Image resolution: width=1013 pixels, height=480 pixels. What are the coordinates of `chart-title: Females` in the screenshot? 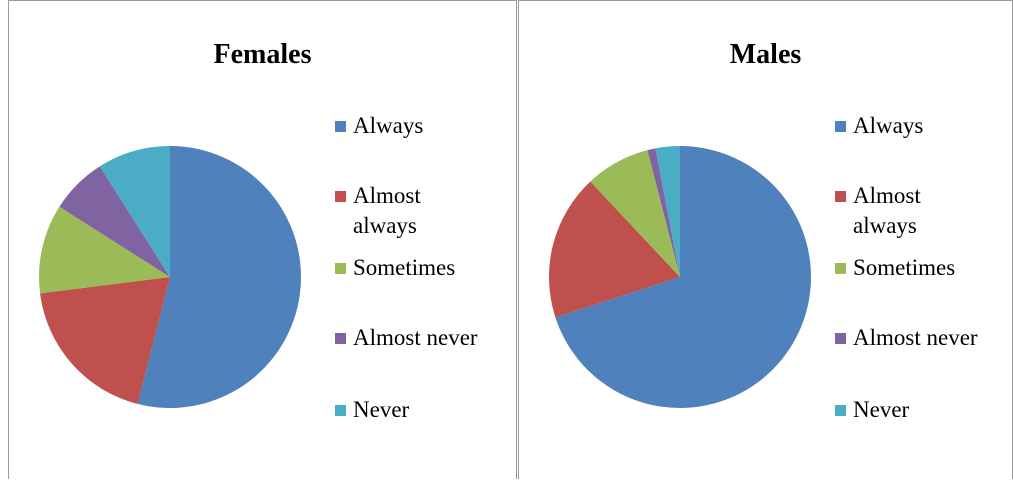 It's located at (262, 54).